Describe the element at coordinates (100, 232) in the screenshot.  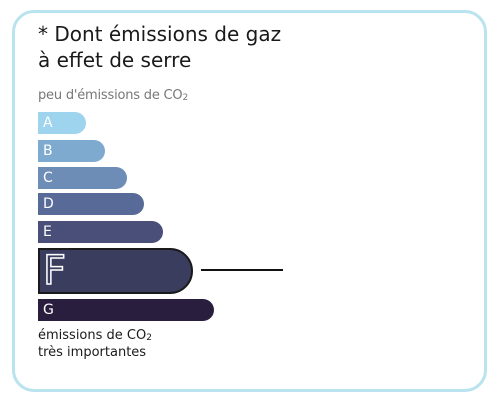
I see `class-bar-e: E` at that location.